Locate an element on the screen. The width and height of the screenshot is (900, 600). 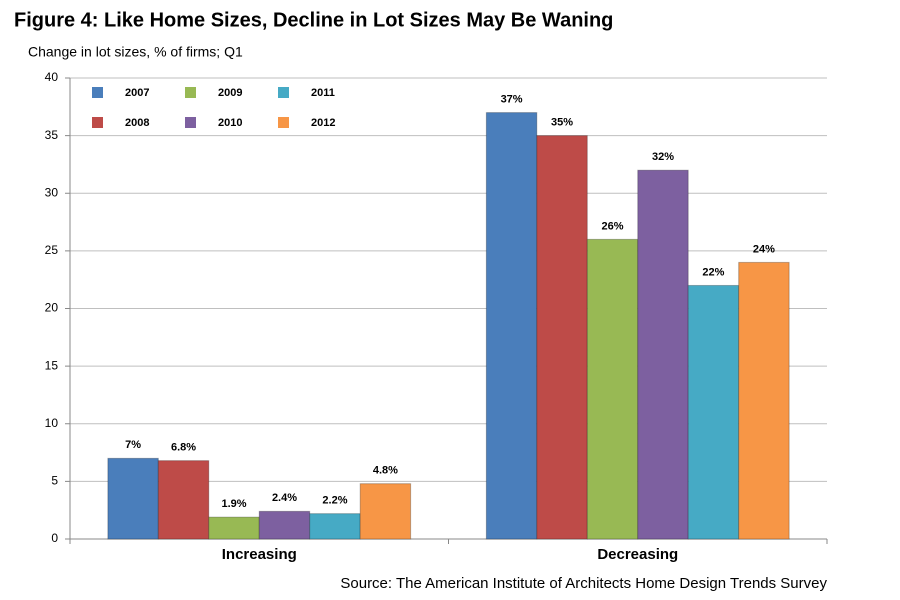
value-label: 24% is located at coordinates (764, 249).